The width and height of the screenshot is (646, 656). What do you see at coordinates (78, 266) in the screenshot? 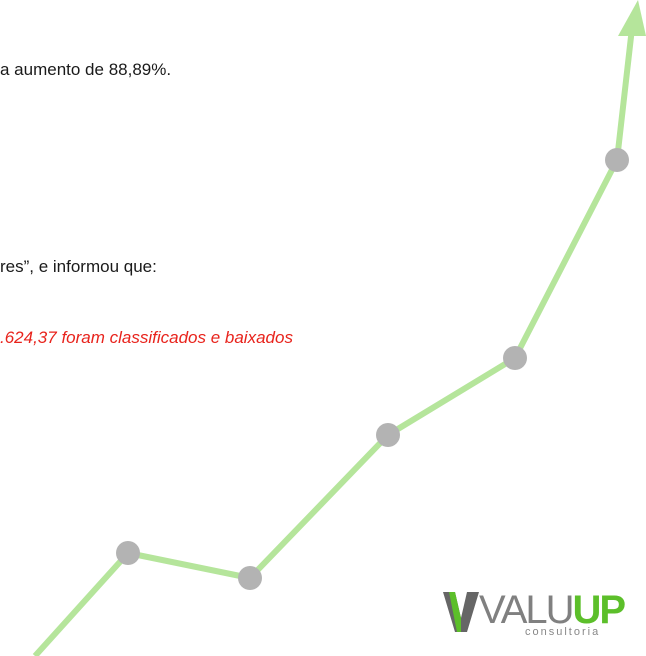
I see `paragraph: res”, e informou que:` at bounding box center [78, 266].